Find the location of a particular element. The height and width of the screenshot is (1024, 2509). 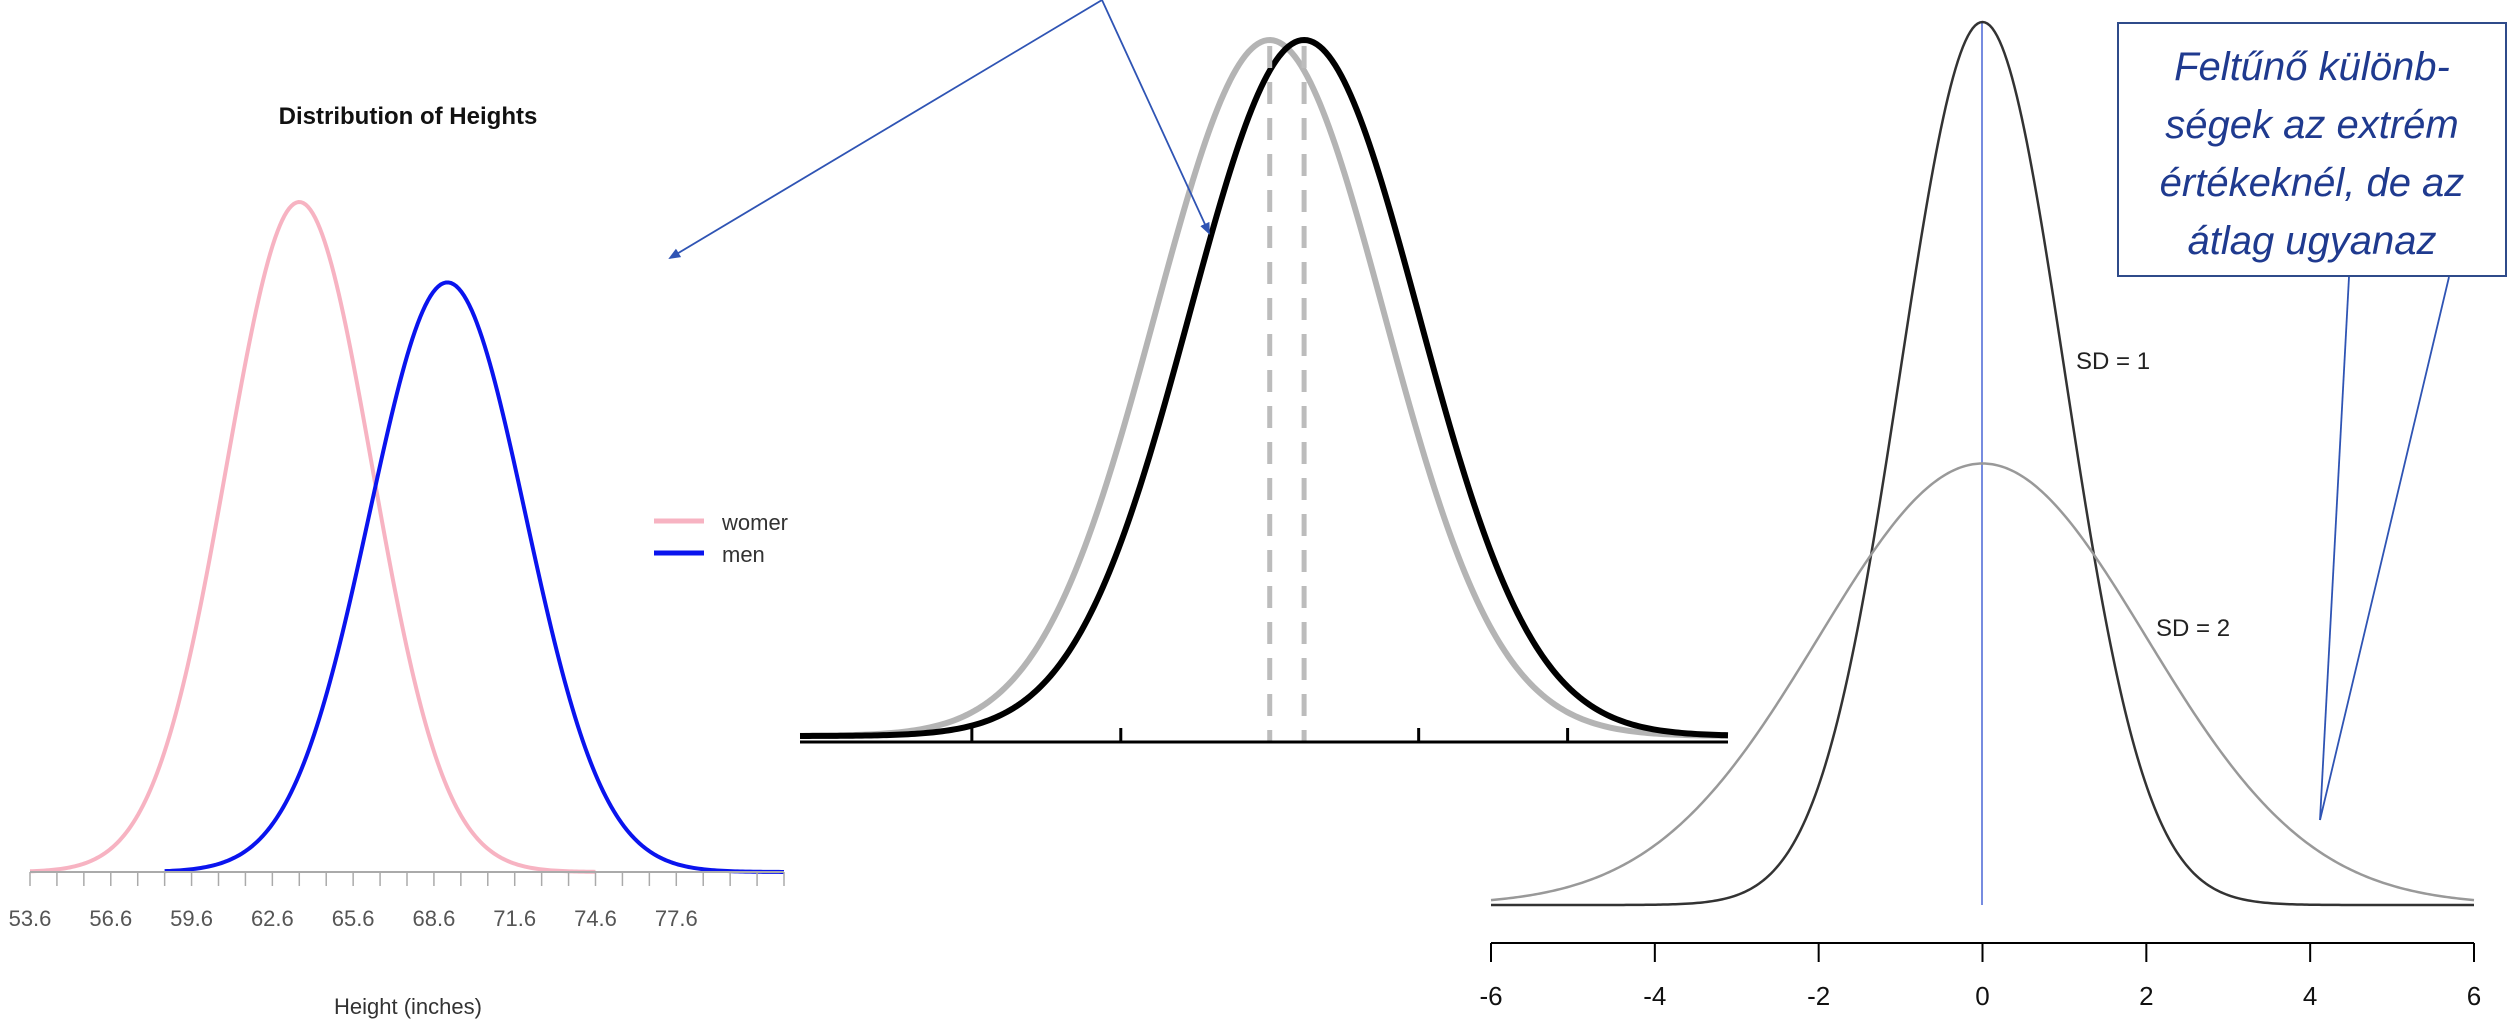

x-tick-label: -6 is located at coordinates (1490, 996).